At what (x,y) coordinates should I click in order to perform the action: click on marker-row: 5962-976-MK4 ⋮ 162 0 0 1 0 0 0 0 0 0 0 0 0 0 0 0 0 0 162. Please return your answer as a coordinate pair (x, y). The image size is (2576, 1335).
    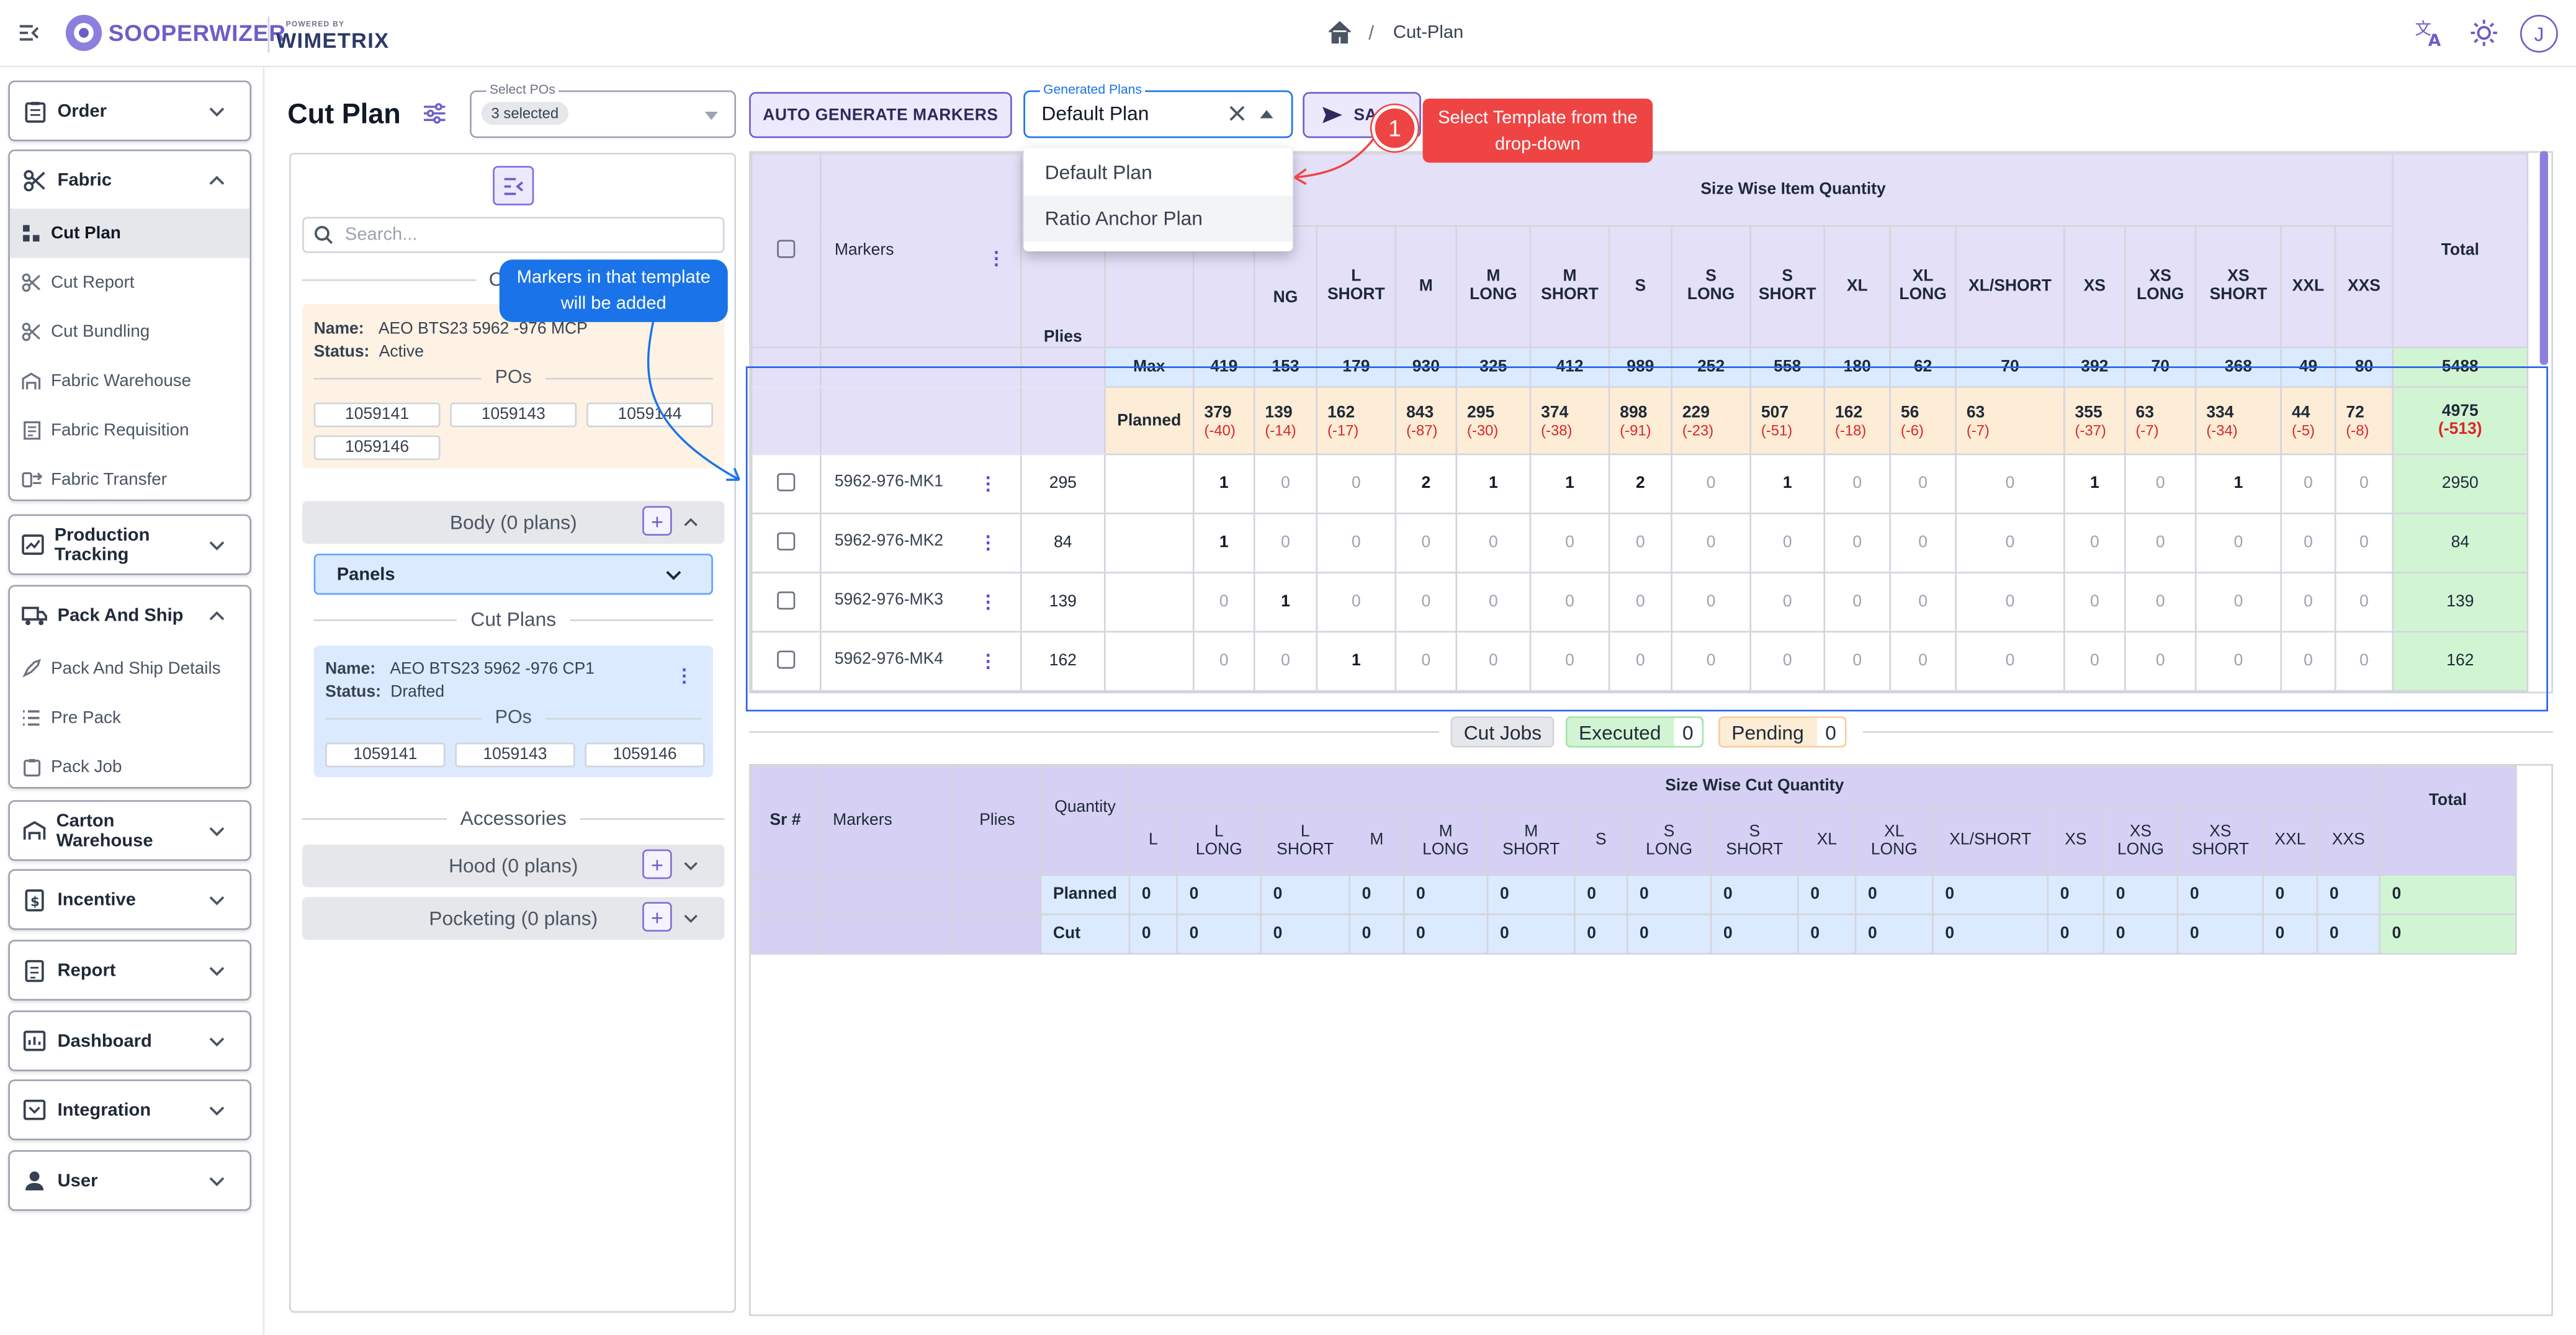
    Looking at the image, I should click on (1640, 661).